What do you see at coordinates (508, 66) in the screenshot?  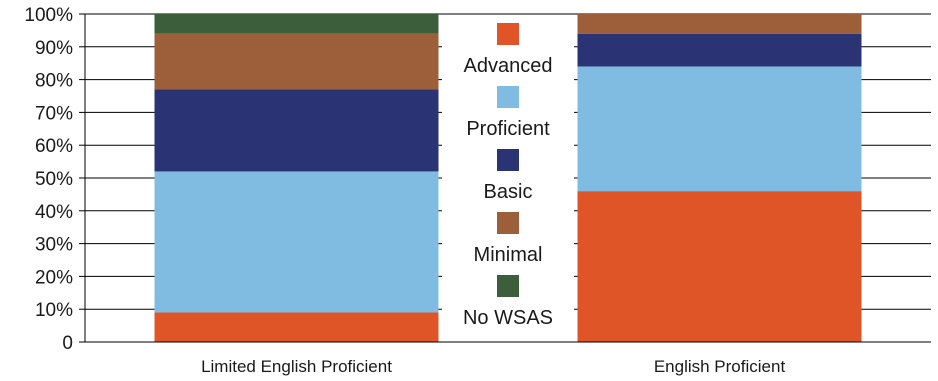 I see `legend-label: Advanced` at bounding box center [508, 66].